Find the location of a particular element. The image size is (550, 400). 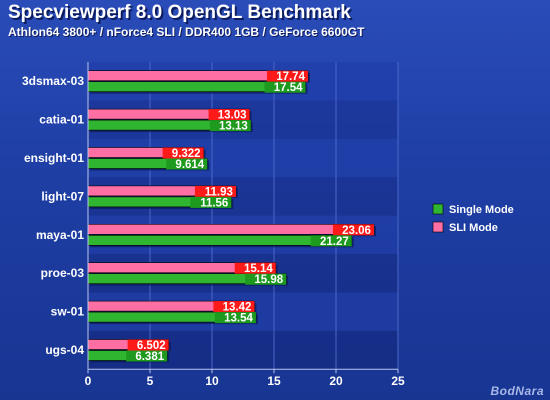

x-tick-label: 20 is located at coordinates (336, 381).